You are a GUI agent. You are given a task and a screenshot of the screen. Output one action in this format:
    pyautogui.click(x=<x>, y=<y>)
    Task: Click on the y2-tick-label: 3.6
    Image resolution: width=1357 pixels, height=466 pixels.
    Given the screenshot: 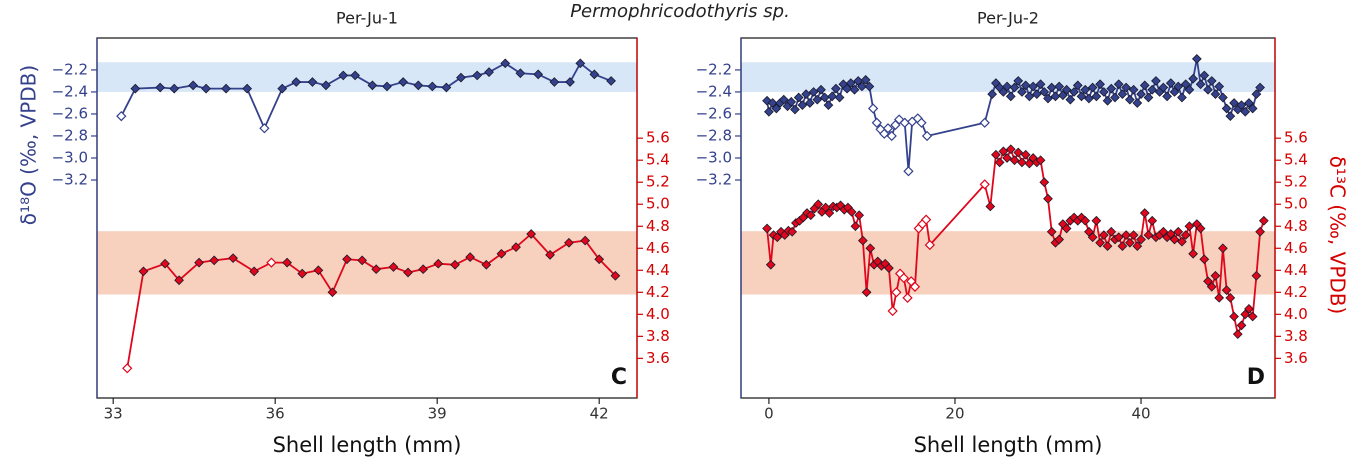 What is the action you would take?
    pyautogui.click(x=1296, y=358)
    